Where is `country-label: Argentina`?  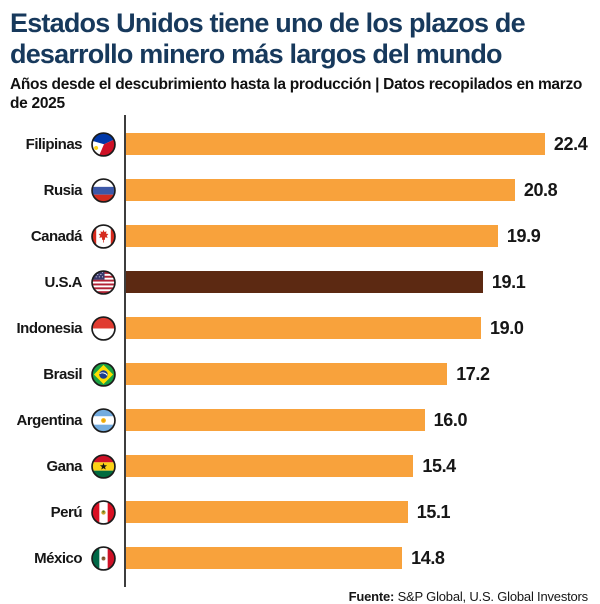
country-label: Argentina is located at coordinates (49, 420).